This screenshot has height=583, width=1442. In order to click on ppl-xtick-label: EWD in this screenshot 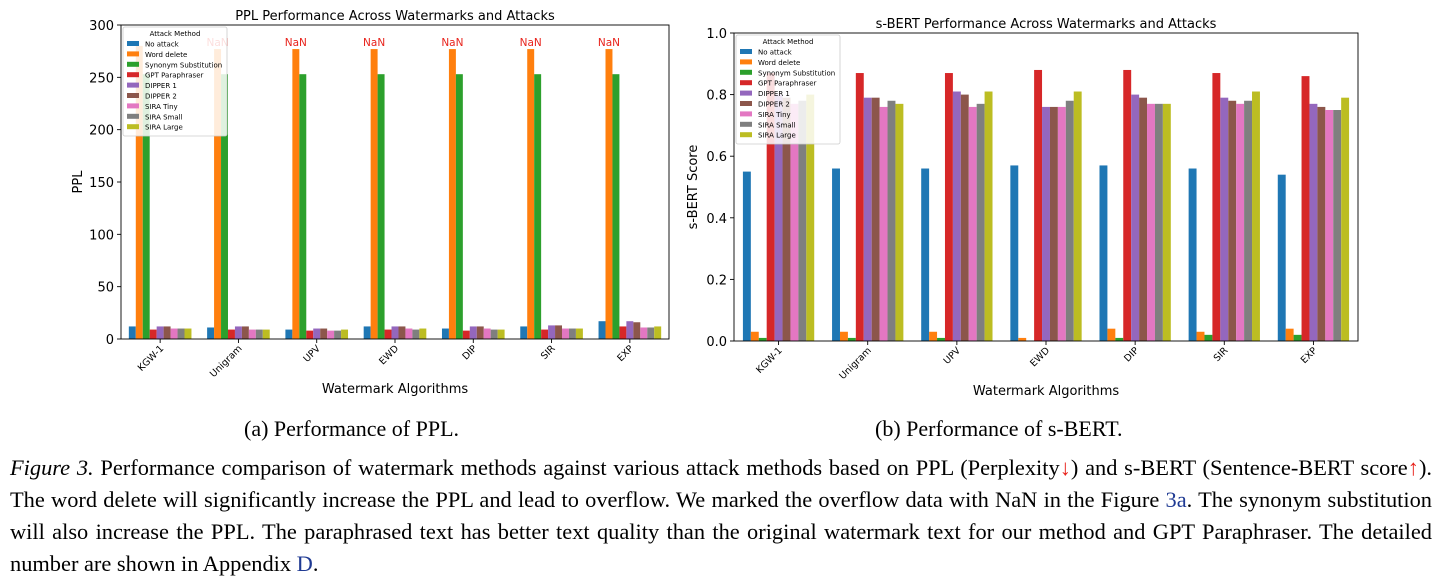, I will do `click(389, 355)`.